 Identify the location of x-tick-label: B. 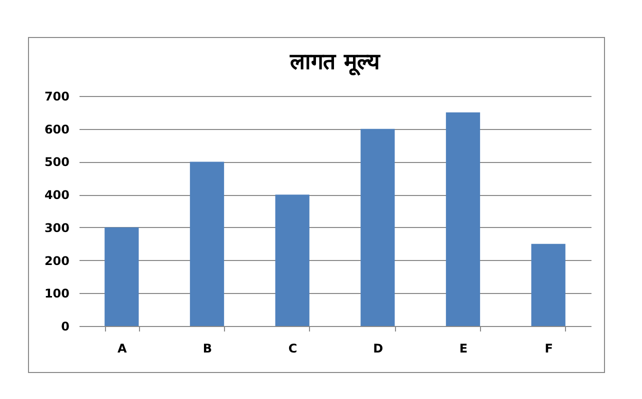
(207, 349).